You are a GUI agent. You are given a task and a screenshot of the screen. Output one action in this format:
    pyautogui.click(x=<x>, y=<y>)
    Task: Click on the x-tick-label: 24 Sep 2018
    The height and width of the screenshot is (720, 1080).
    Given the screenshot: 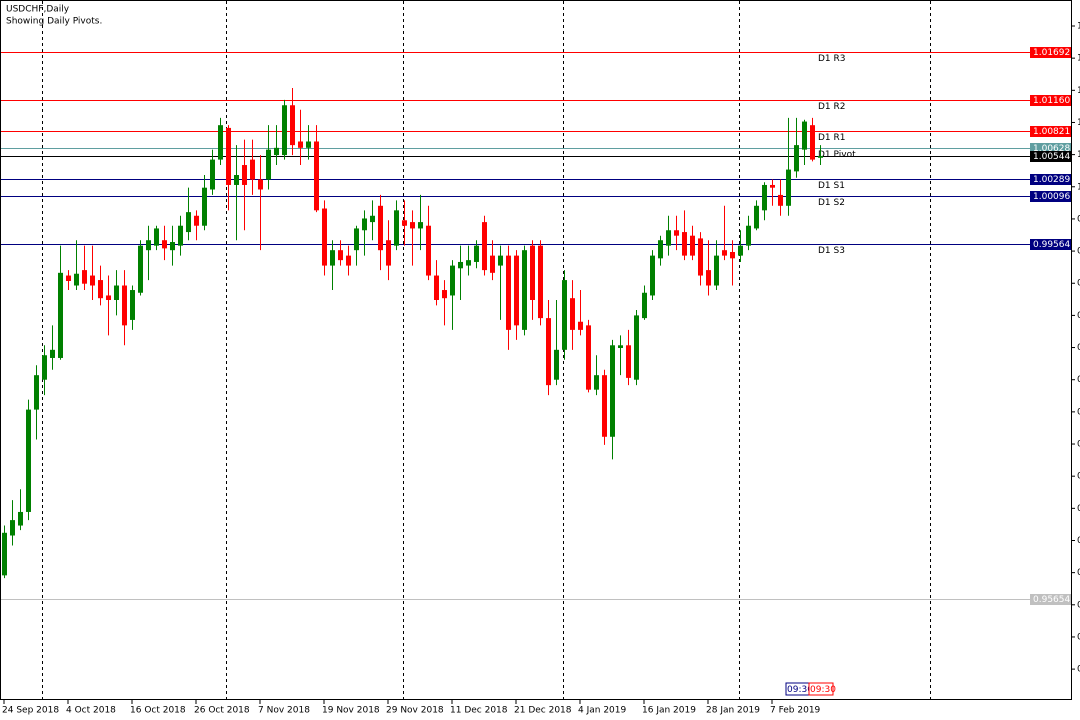 What is the action you would take?
    pyautogui.click(x=30, y=711)
    